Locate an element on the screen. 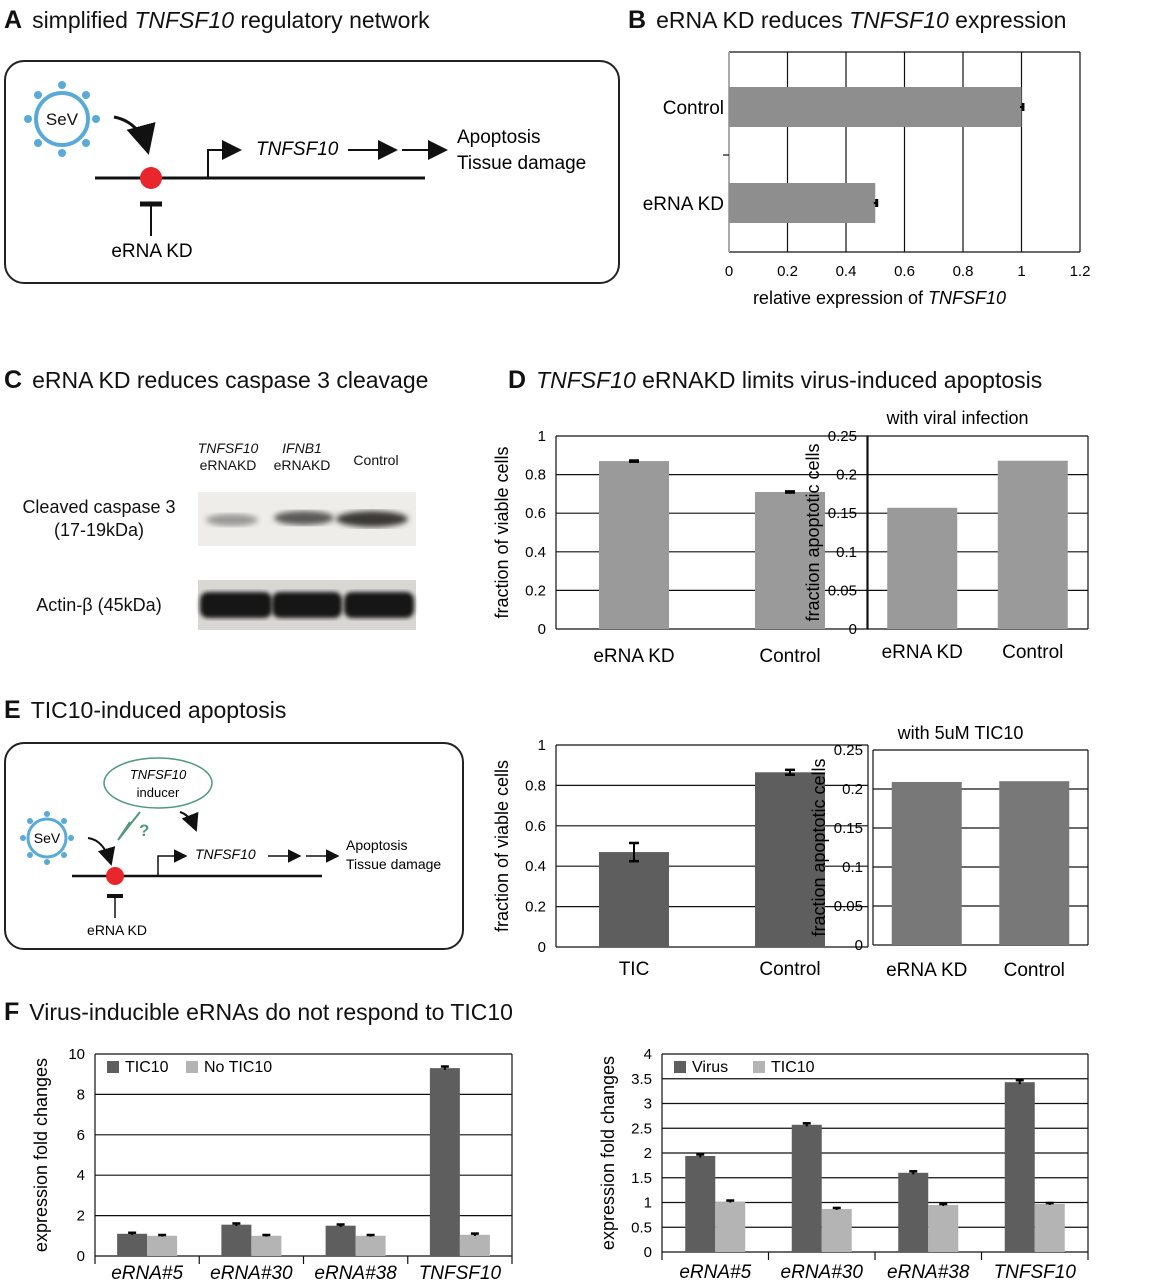 This screenshot has width=1157, height=1280. band2-name: Actin-β (45kDa) is located at coordinates (99, 605).